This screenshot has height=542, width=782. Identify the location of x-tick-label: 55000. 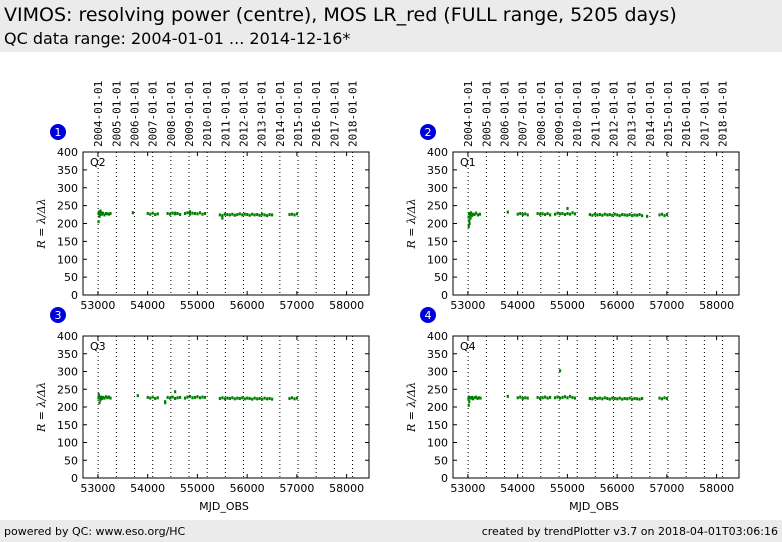
(567, 305).